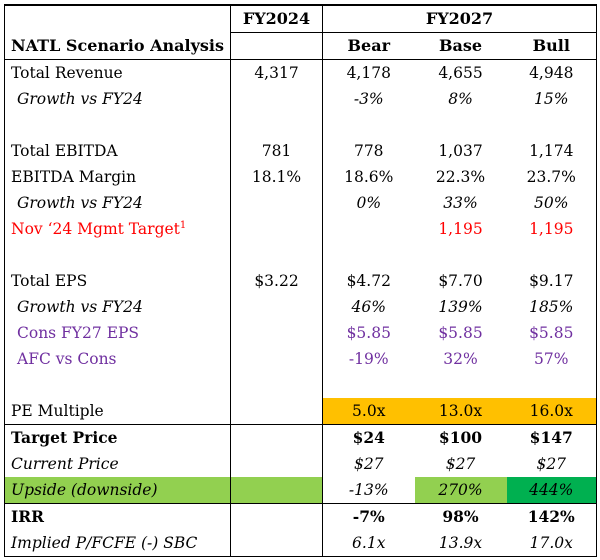  What do you see at coordinates (460, 359) in the screenshot?
I see `afc-vs-cons-base: 32%` at bounding box center [460, 359].